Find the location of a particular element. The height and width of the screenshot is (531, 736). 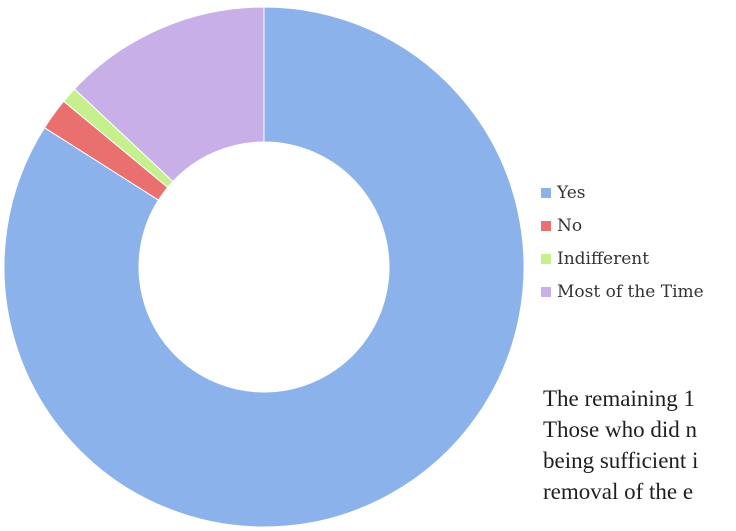

body-text-line: Those who did n is located at coordinates (620, 429).